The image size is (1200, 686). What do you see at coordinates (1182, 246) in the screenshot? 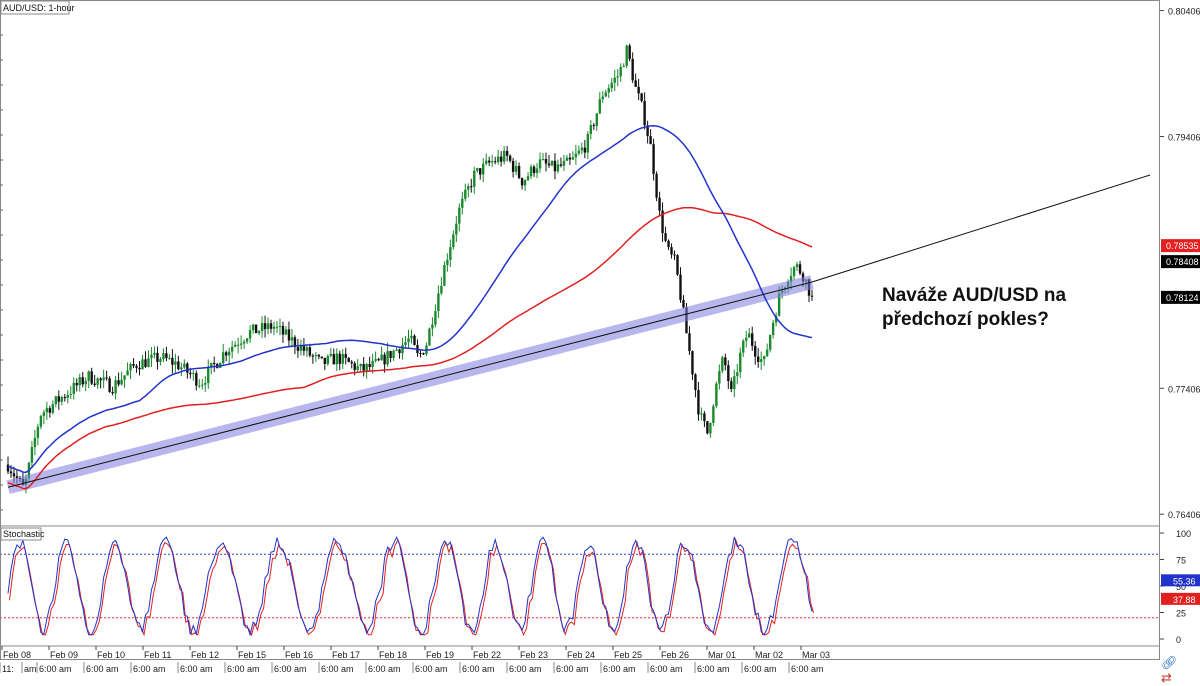
I see `price-marker-label: 0.78535` at bounding box center [1182, 246].